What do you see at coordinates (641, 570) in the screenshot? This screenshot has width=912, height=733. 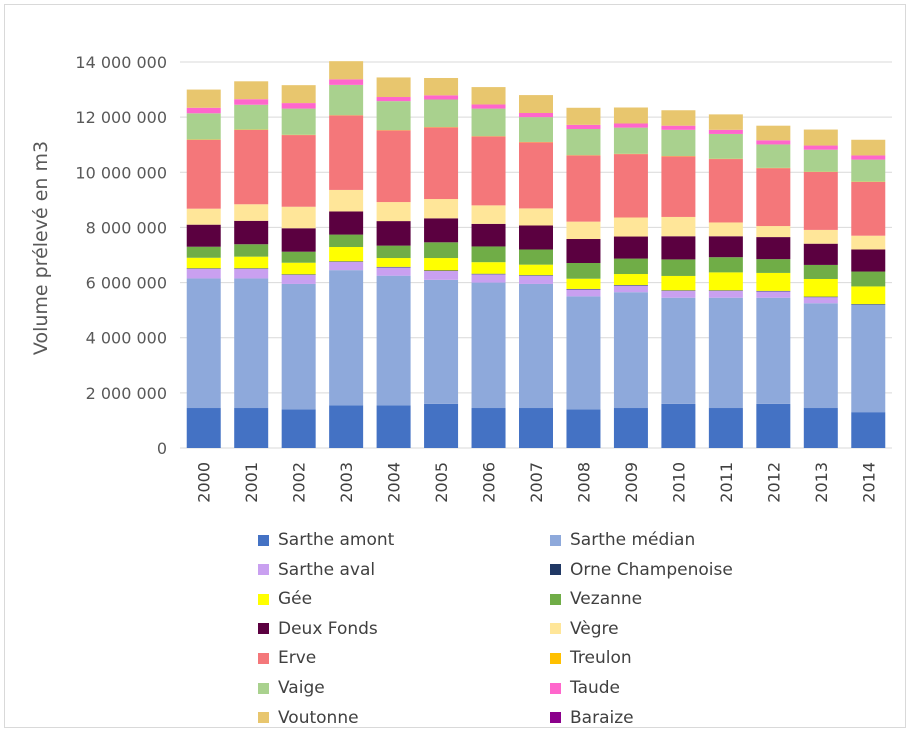 I see `legend-item: Orne Champenoise` at bounding box center [641, 570].